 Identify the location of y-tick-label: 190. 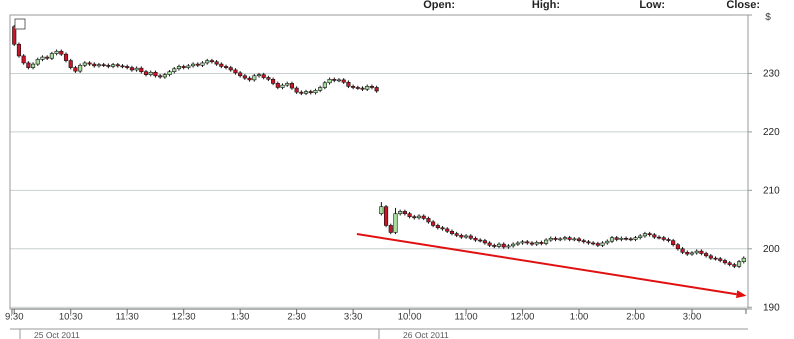
(771, 308).